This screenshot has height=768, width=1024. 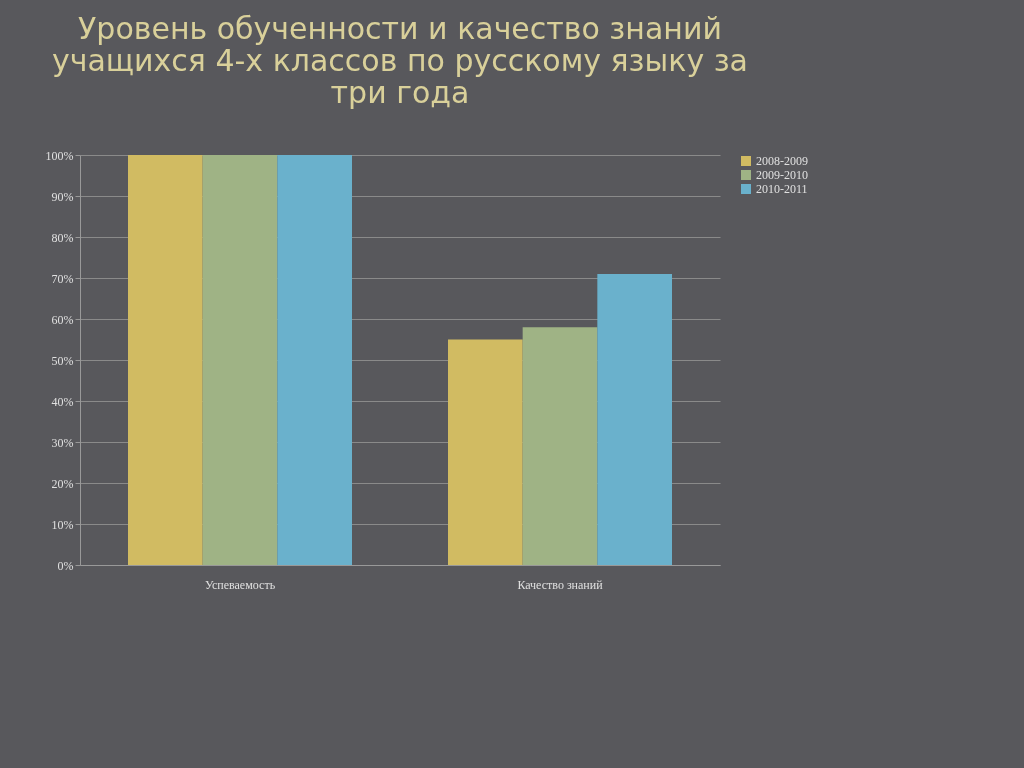 What do you see at coordinates (62, 483) in the screenshot?
I see `y-tick-label: 20%` at bounding box center [62, 483].